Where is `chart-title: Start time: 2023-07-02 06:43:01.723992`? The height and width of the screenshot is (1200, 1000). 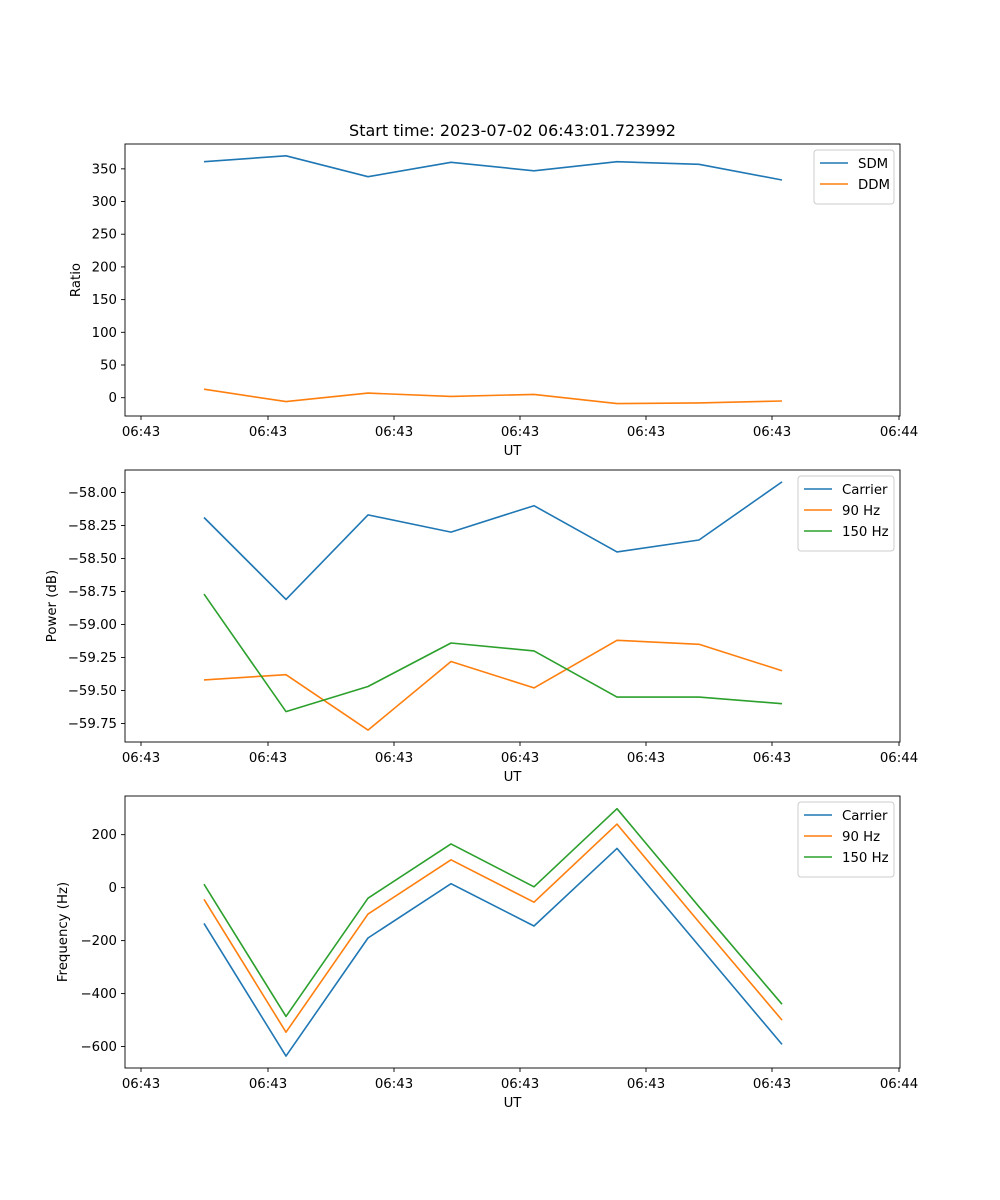 chart-title: Start time: 2023-07-02 06:43:01.723992 is located at coordinates (512, 130).